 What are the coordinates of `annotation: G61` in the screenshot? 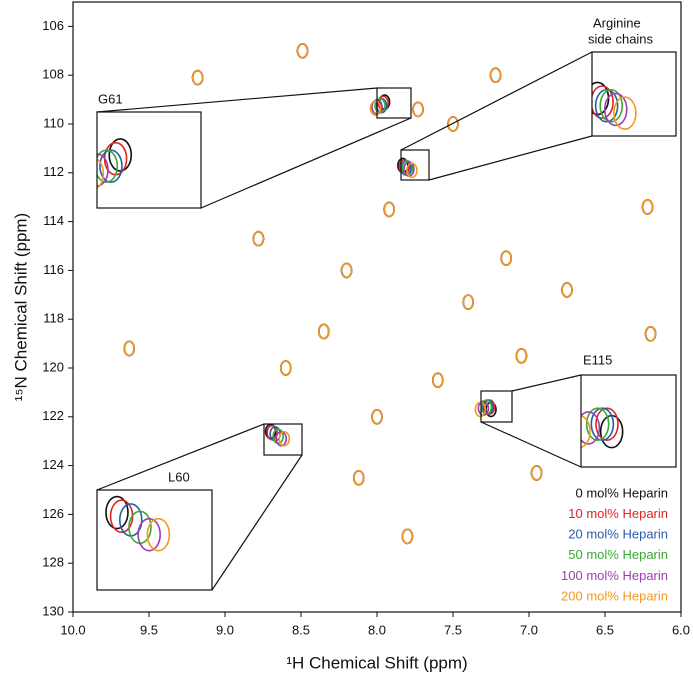 It's located at (110, 98).